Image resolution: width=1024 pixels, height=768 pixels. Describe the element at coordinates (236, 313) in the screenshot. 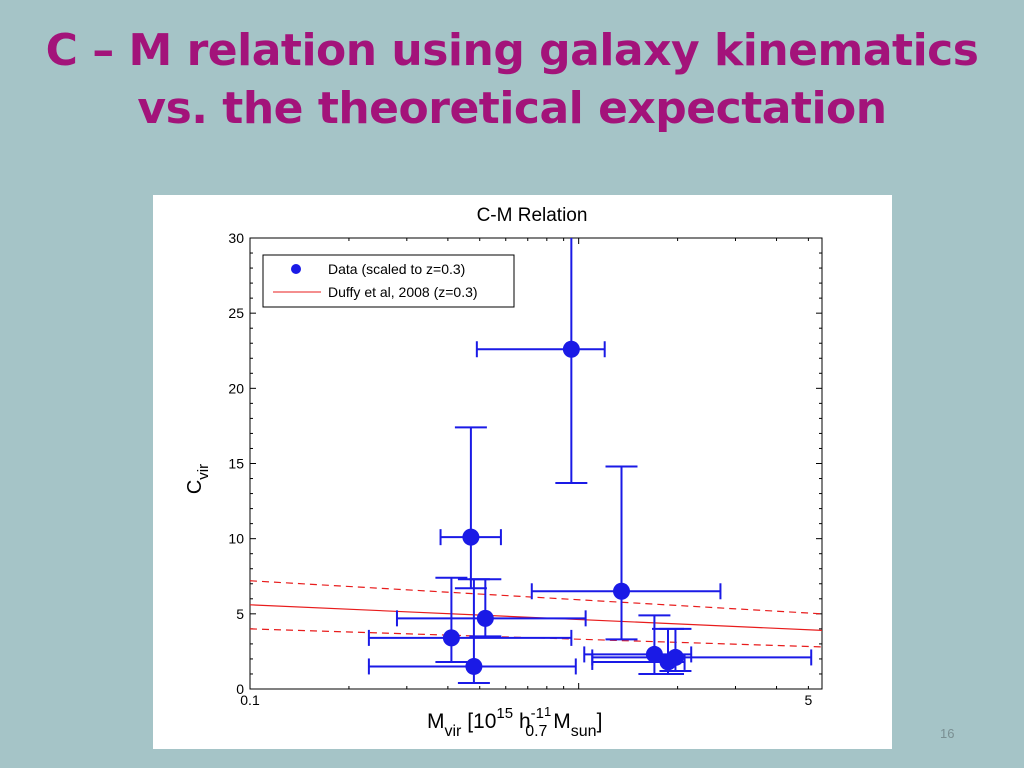

I see `y-tick-label: 25` at that location.